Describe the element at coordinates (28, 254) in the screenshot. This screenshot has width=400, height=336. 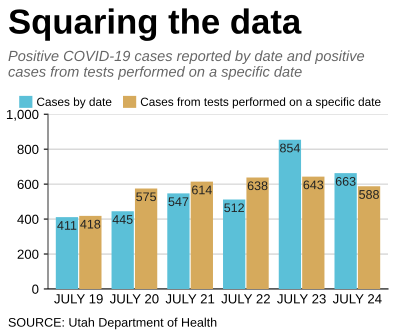
I see `y-tick-label: 200` at that location.